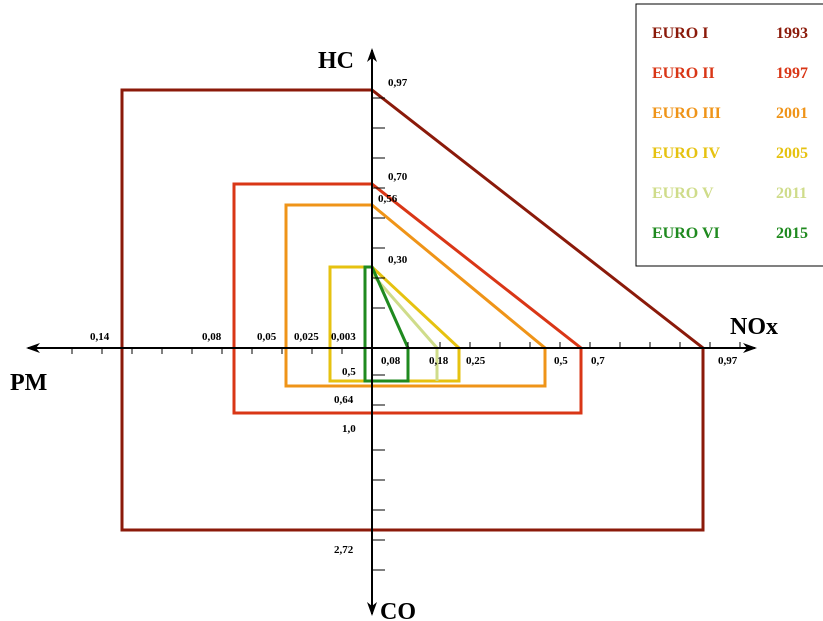 The image size is (823, 621). What do you see at coordinates (207, 351) in the screenshot?
I see `pm-ticks` at bounding box center [207, 351].